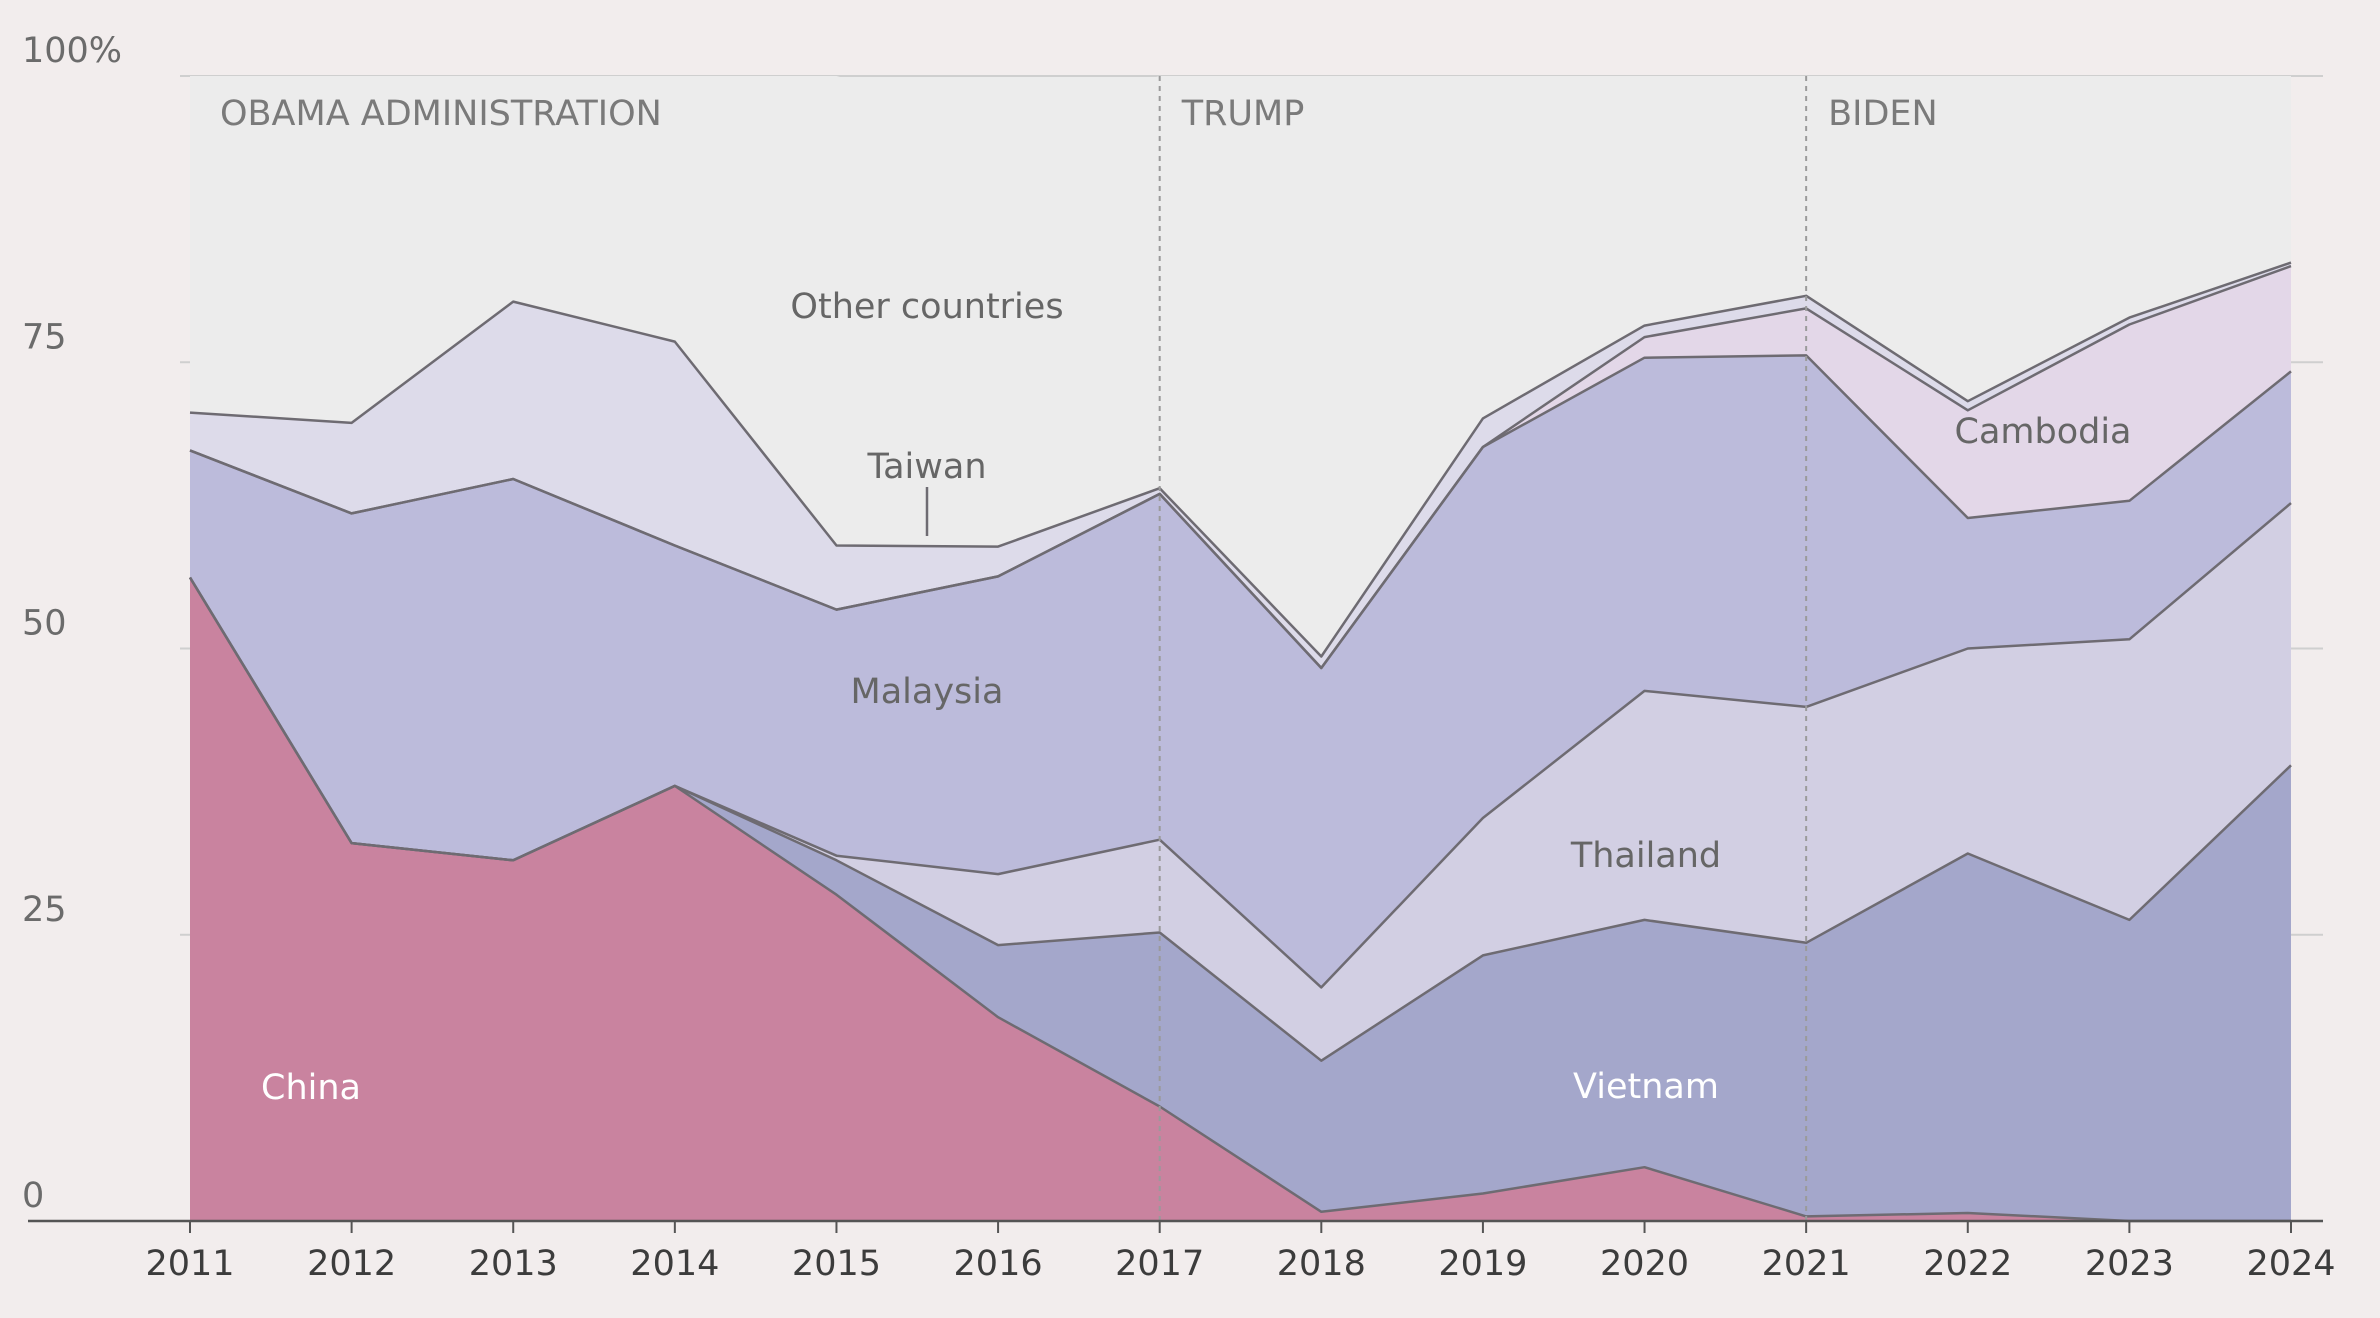 Image resolution: width=2380 pixels, height=1318 pixels. I want to click on x-tick-label: 2013, so click(513, 1264).